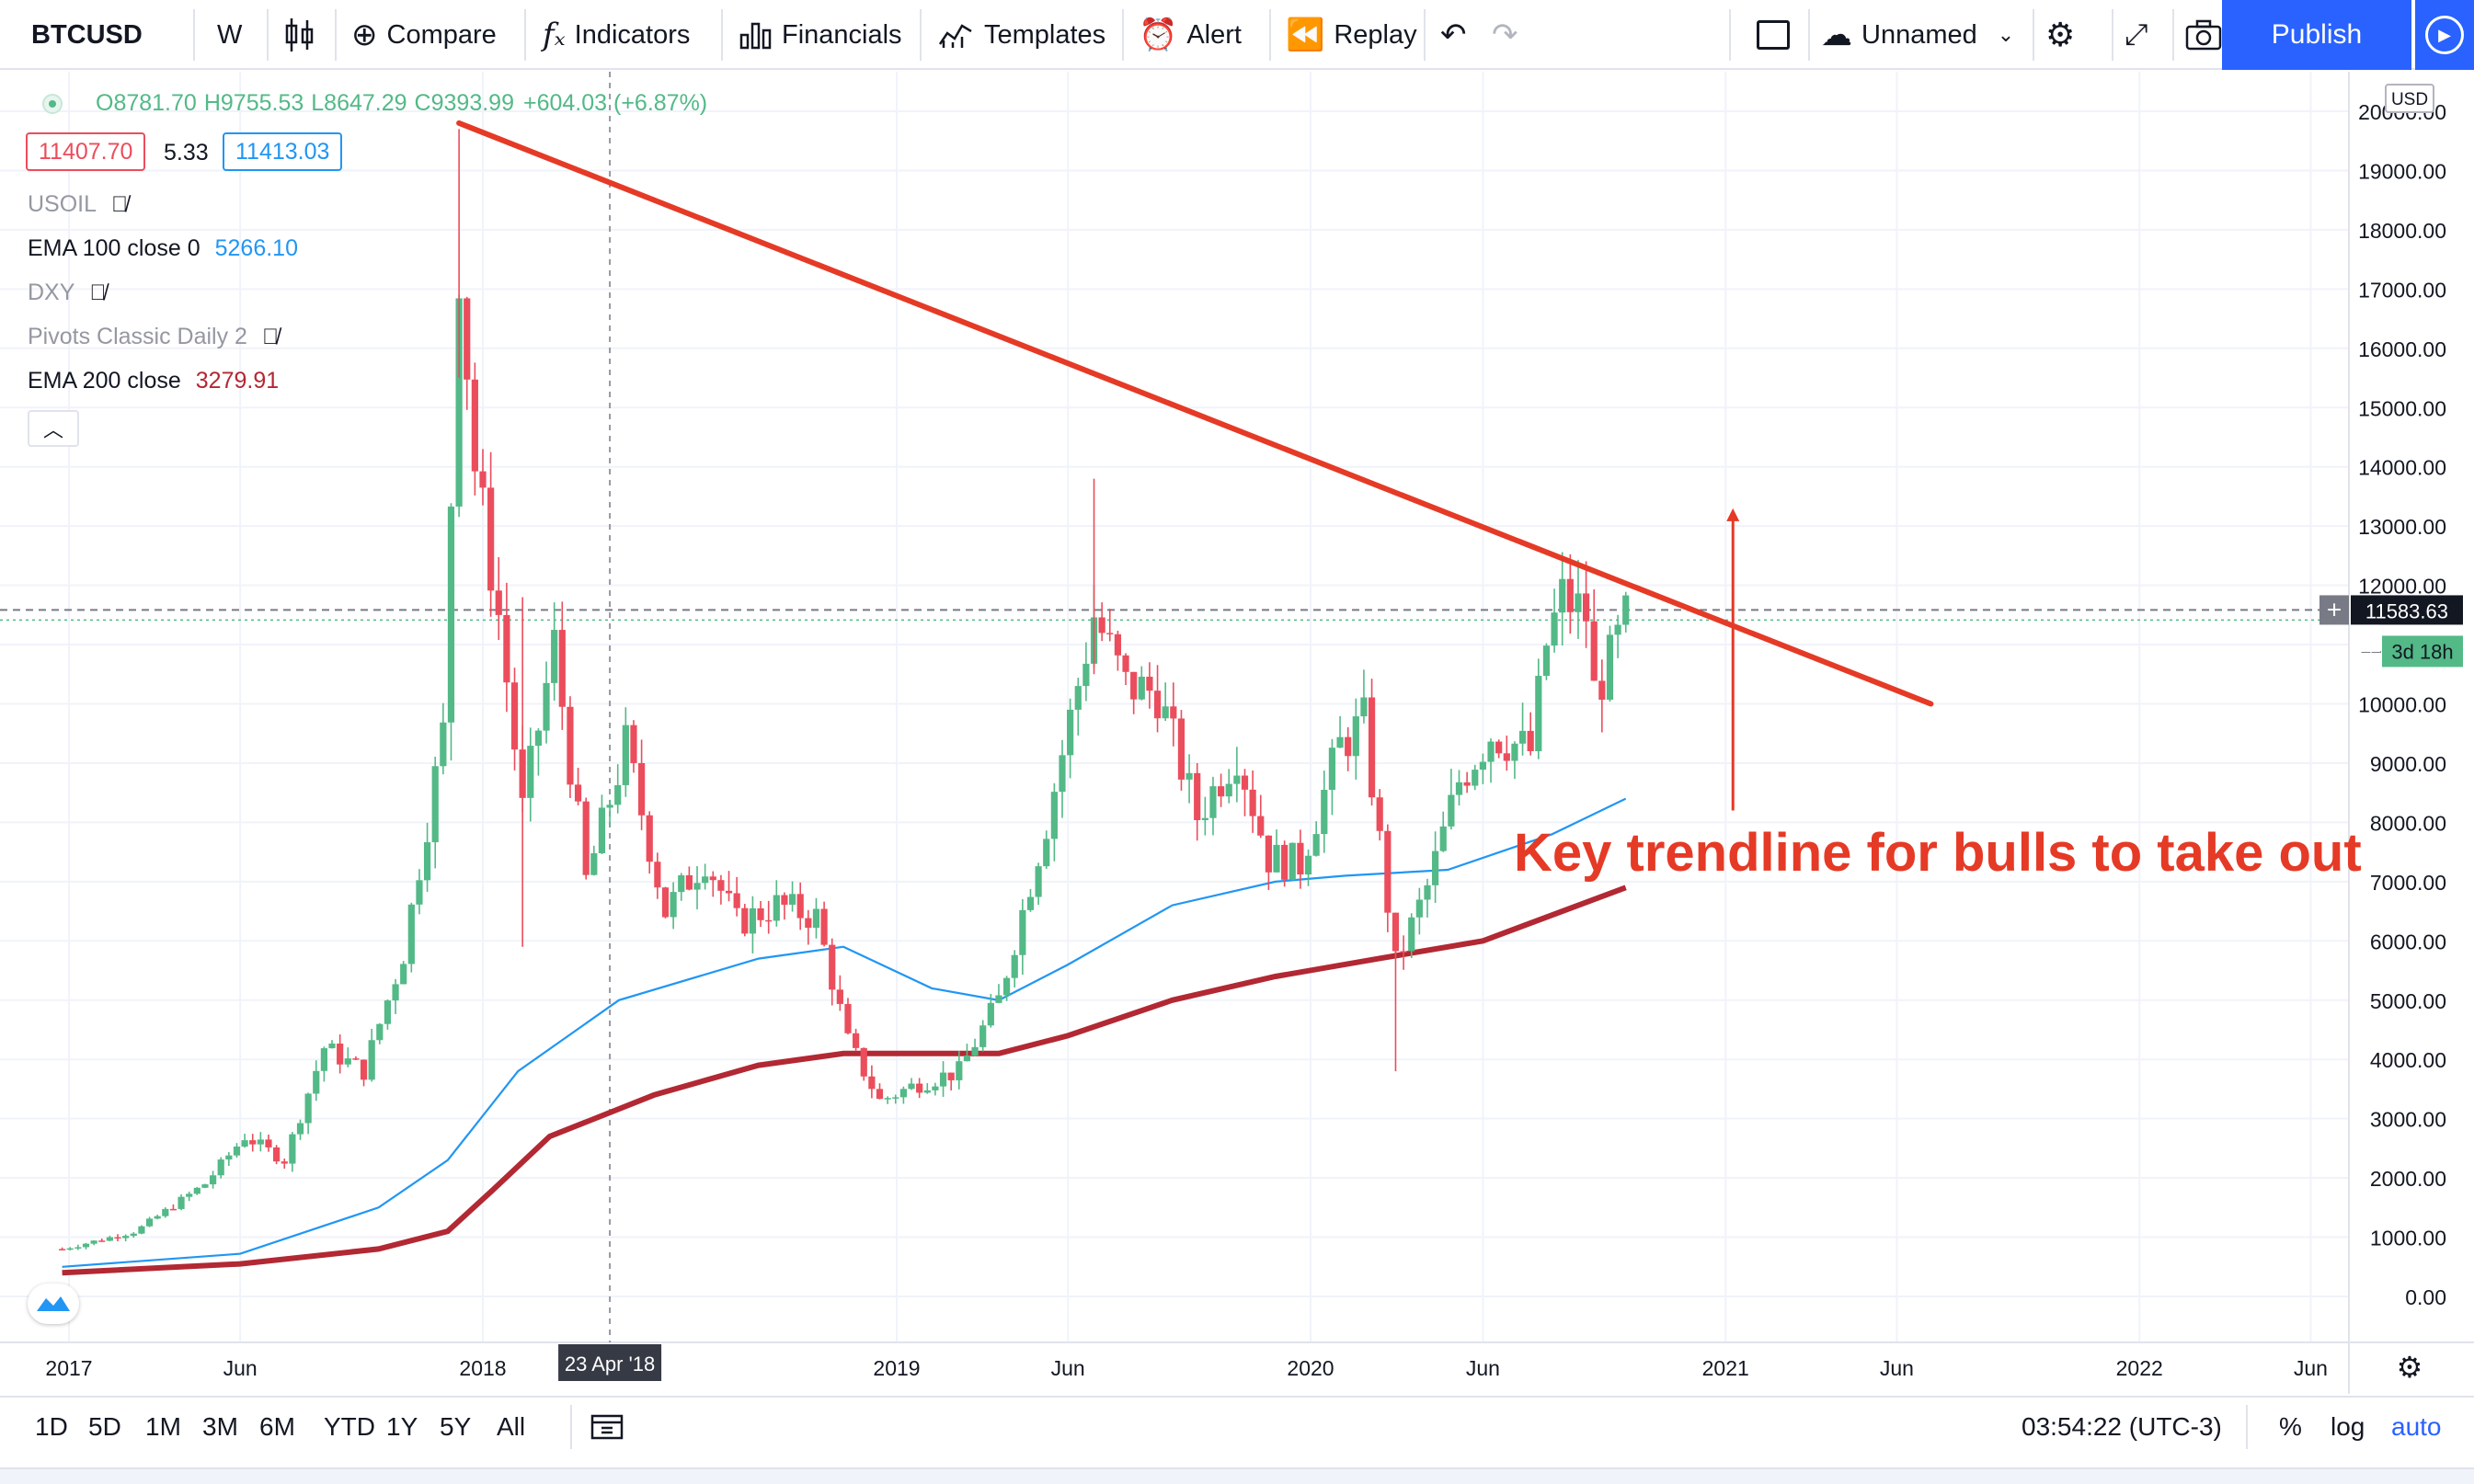 The width and height of the screenshot is (2474, 1484). I want to click on price-tick-label: 9000.00, so click(2408, 764).